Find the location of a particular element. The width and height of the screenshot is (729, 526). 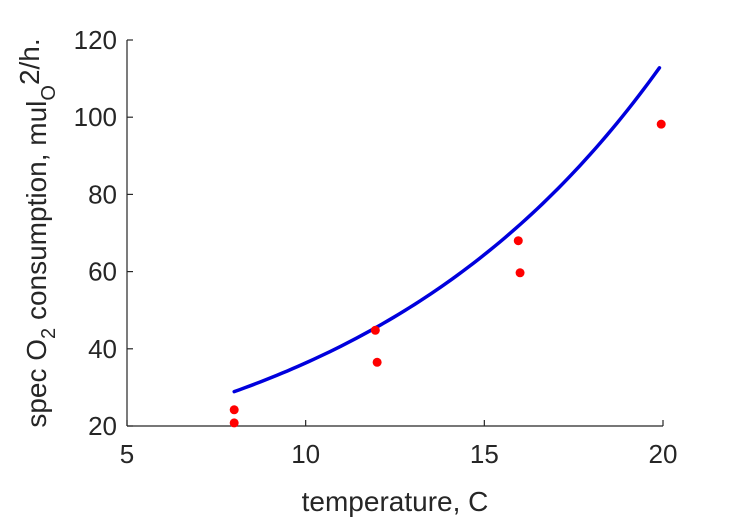

x-tick-label: 15 is located at coordinates (484, 454).